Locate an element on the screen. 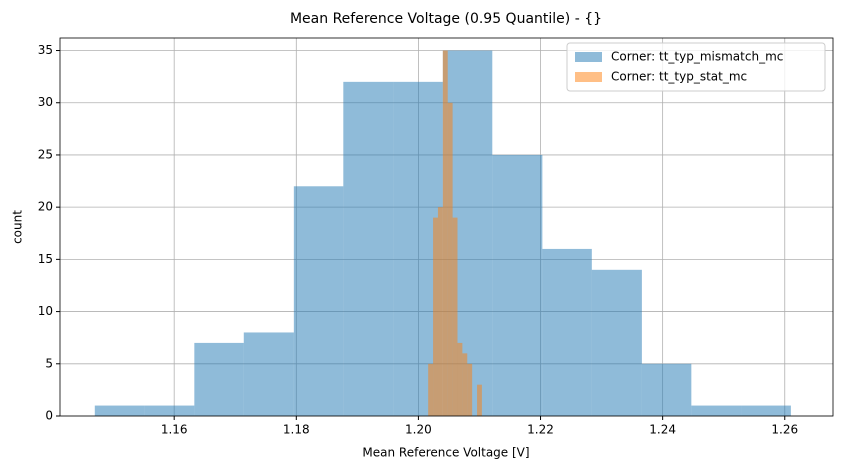 Image resolution: width=841 pixels, height=470 pixels. y-axis-label: count is located at coordinates (18, 227).